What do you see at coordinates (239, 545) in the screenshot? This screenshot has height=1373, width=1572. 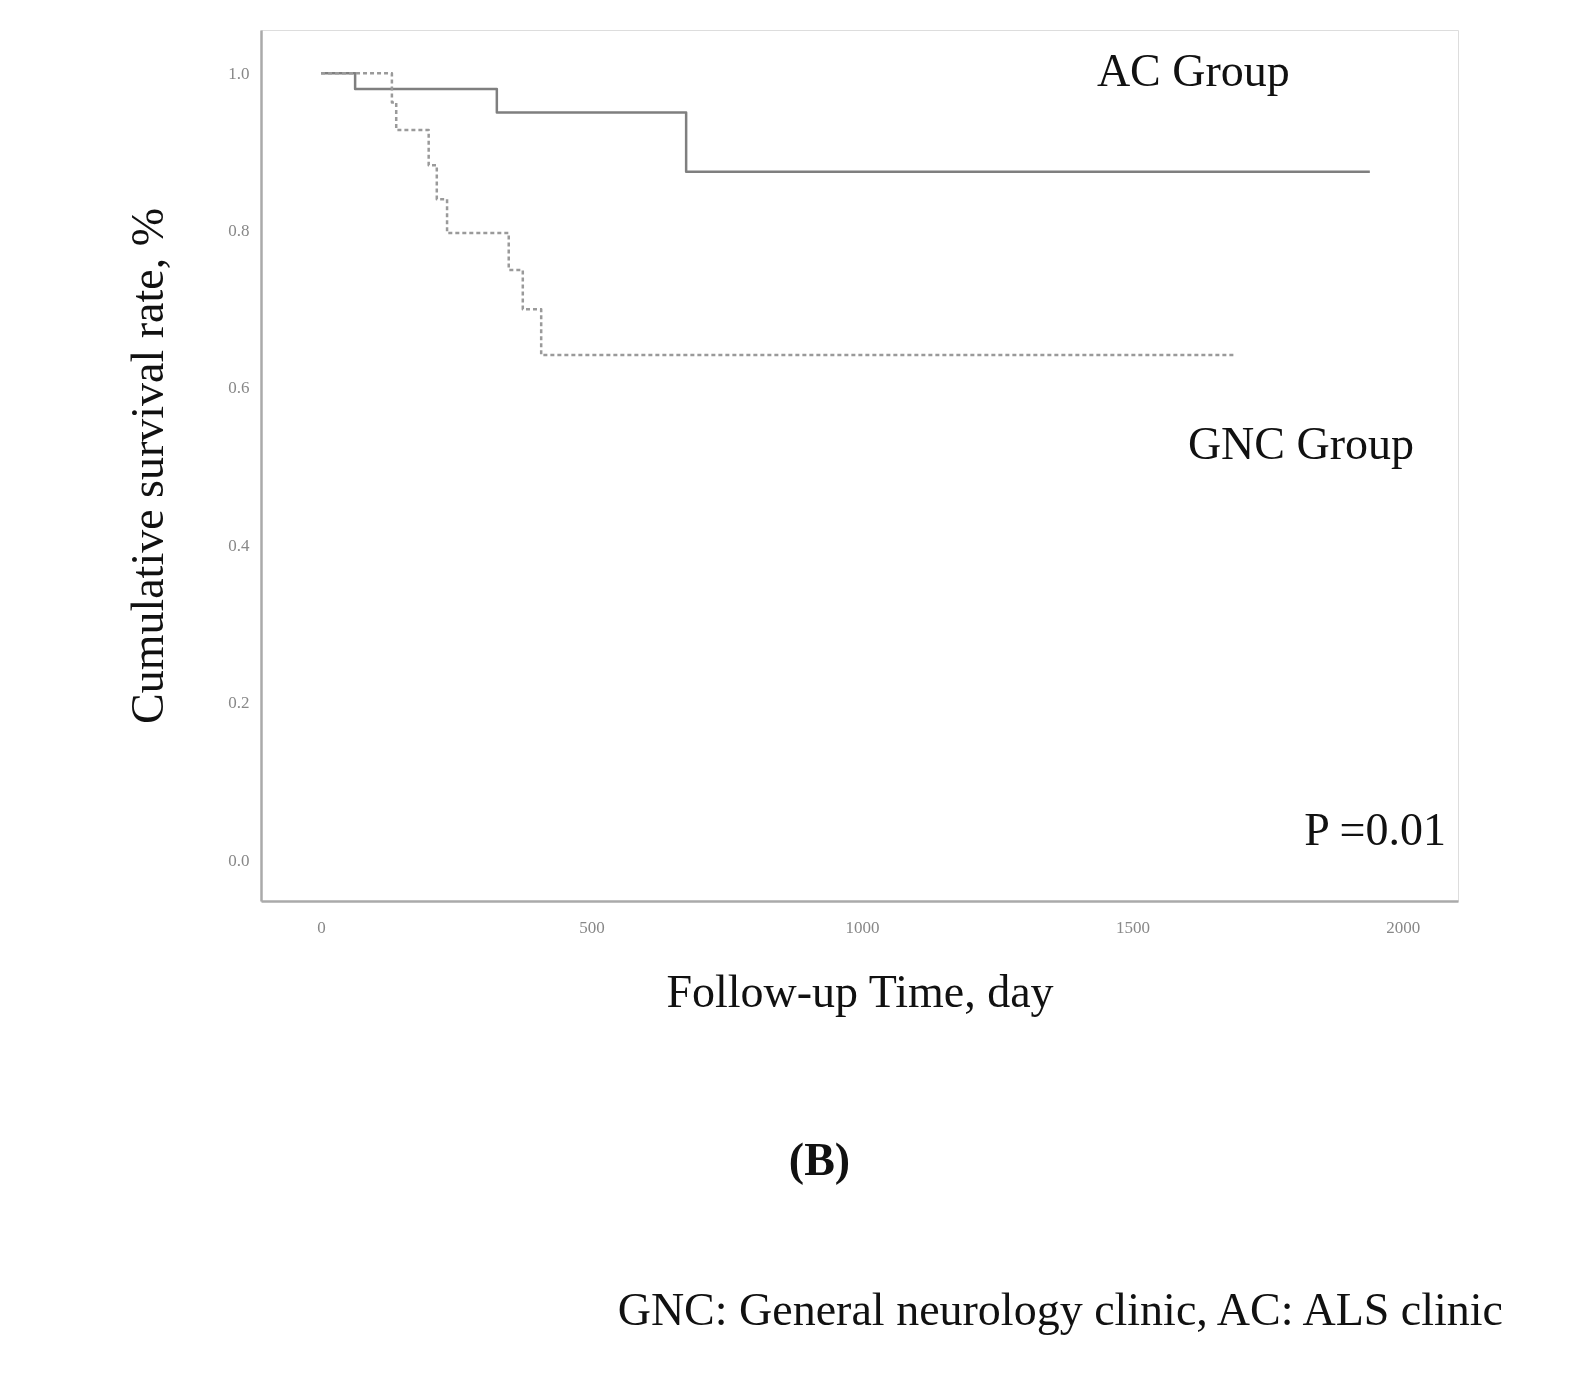 I see `y-tick-label: 0.4` at bounding box center [239, 545].